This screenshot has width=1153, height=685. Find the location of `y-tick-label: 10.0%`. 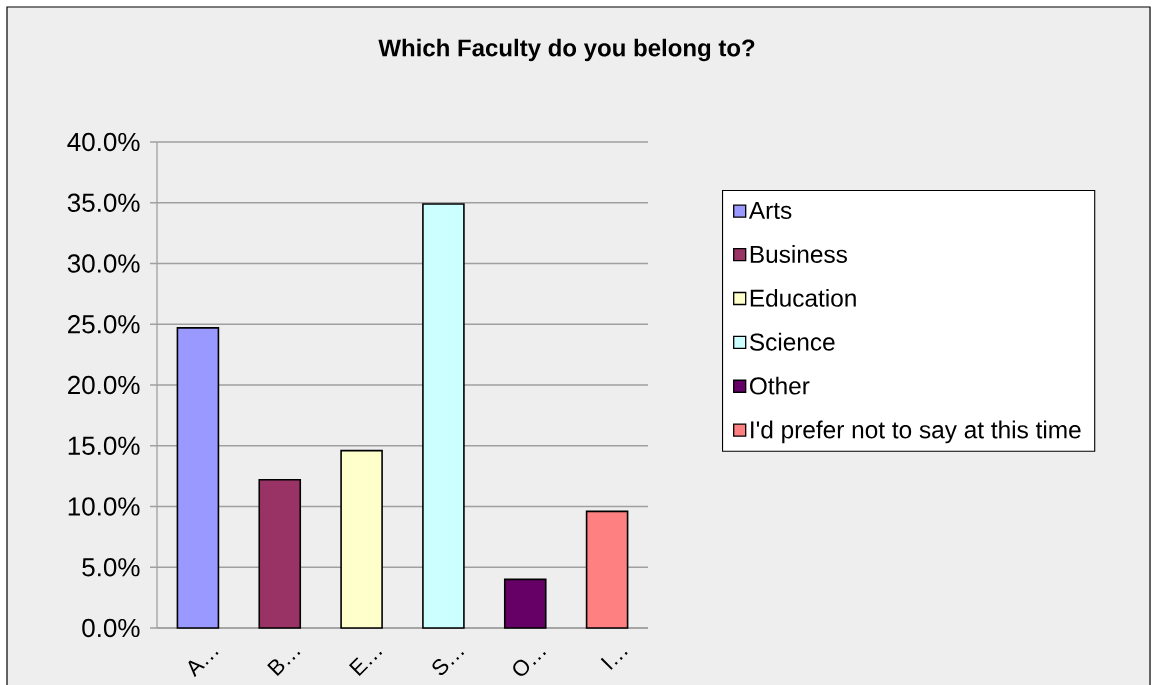

y-tick-label: 10.0% is located at coordinates (104, 506).